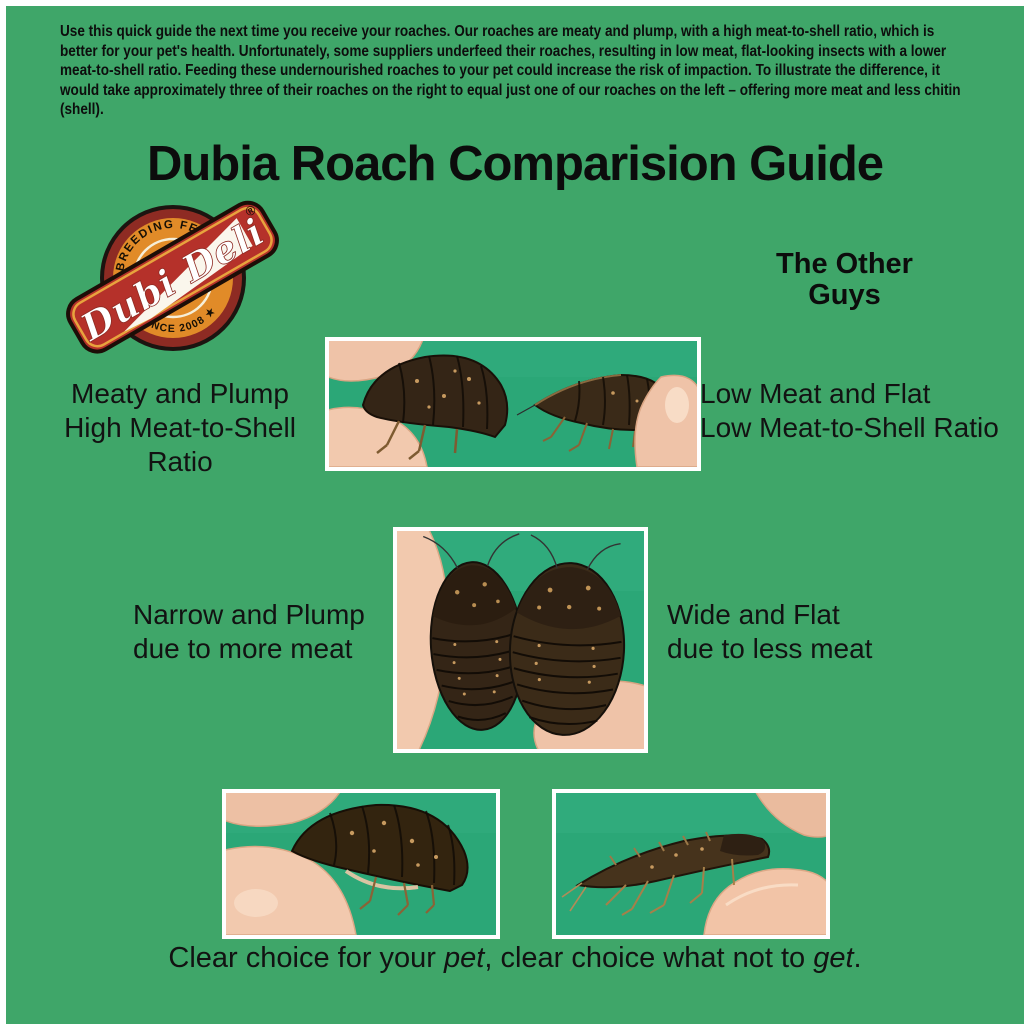 The height and width of the screenshot is (1024, 1024). I want to click on other-guys-line2: Guys, so click(844, 295).